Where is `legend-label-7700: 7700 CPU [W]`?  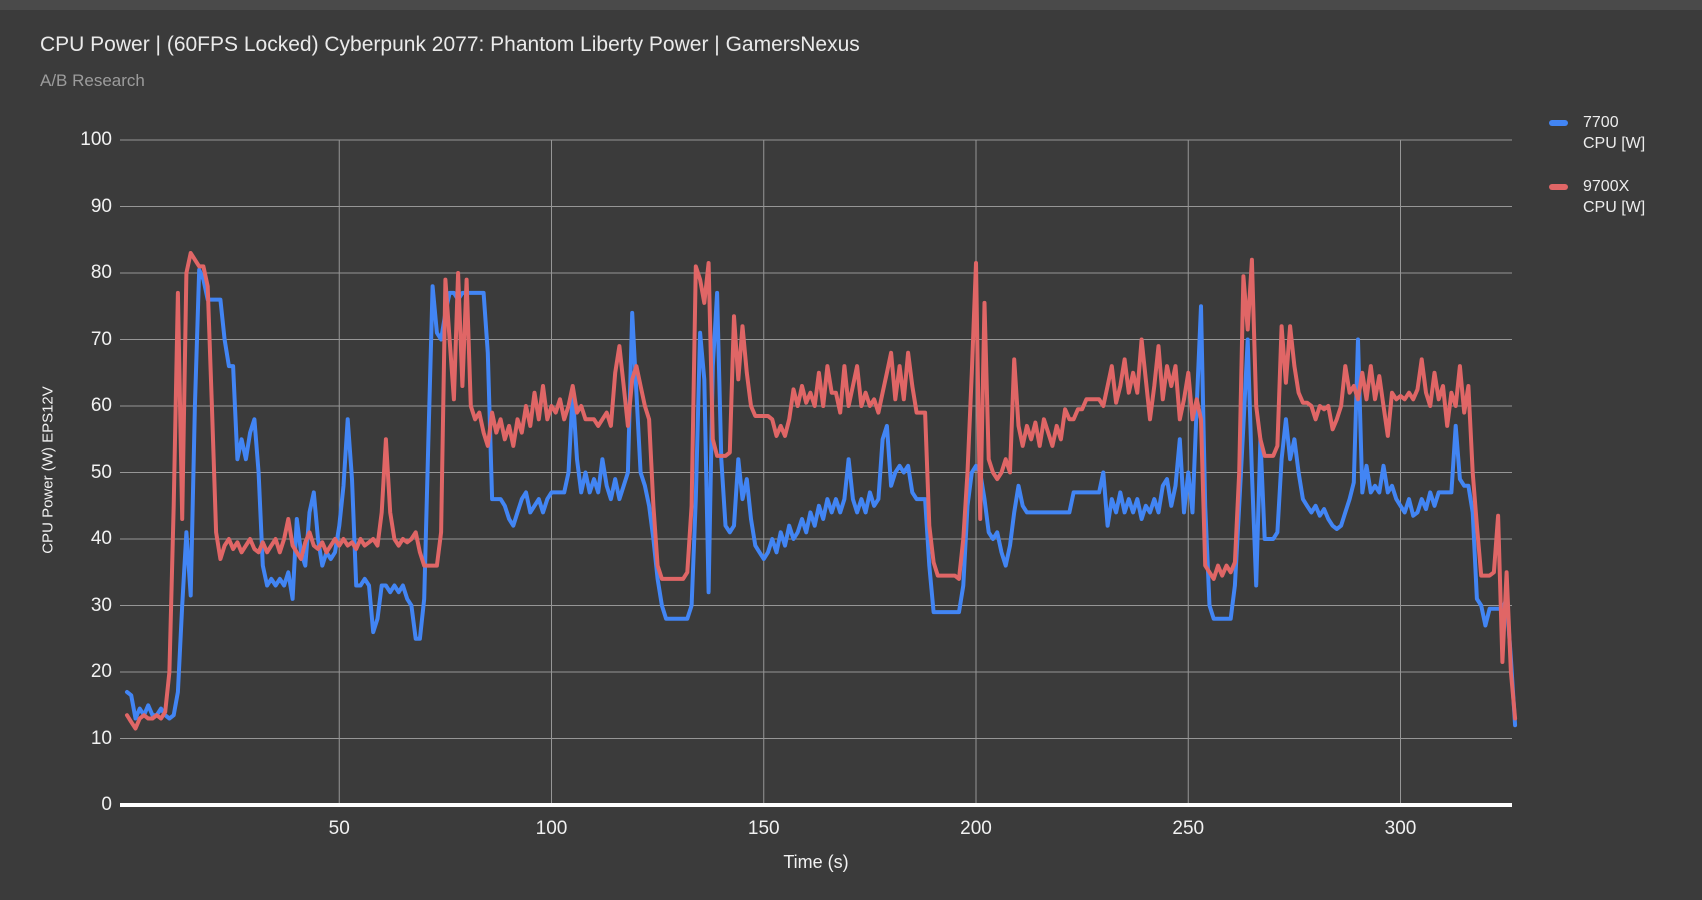 legend-label-7700: 7700 CPU [W] is located at coordinates (1614, 133).